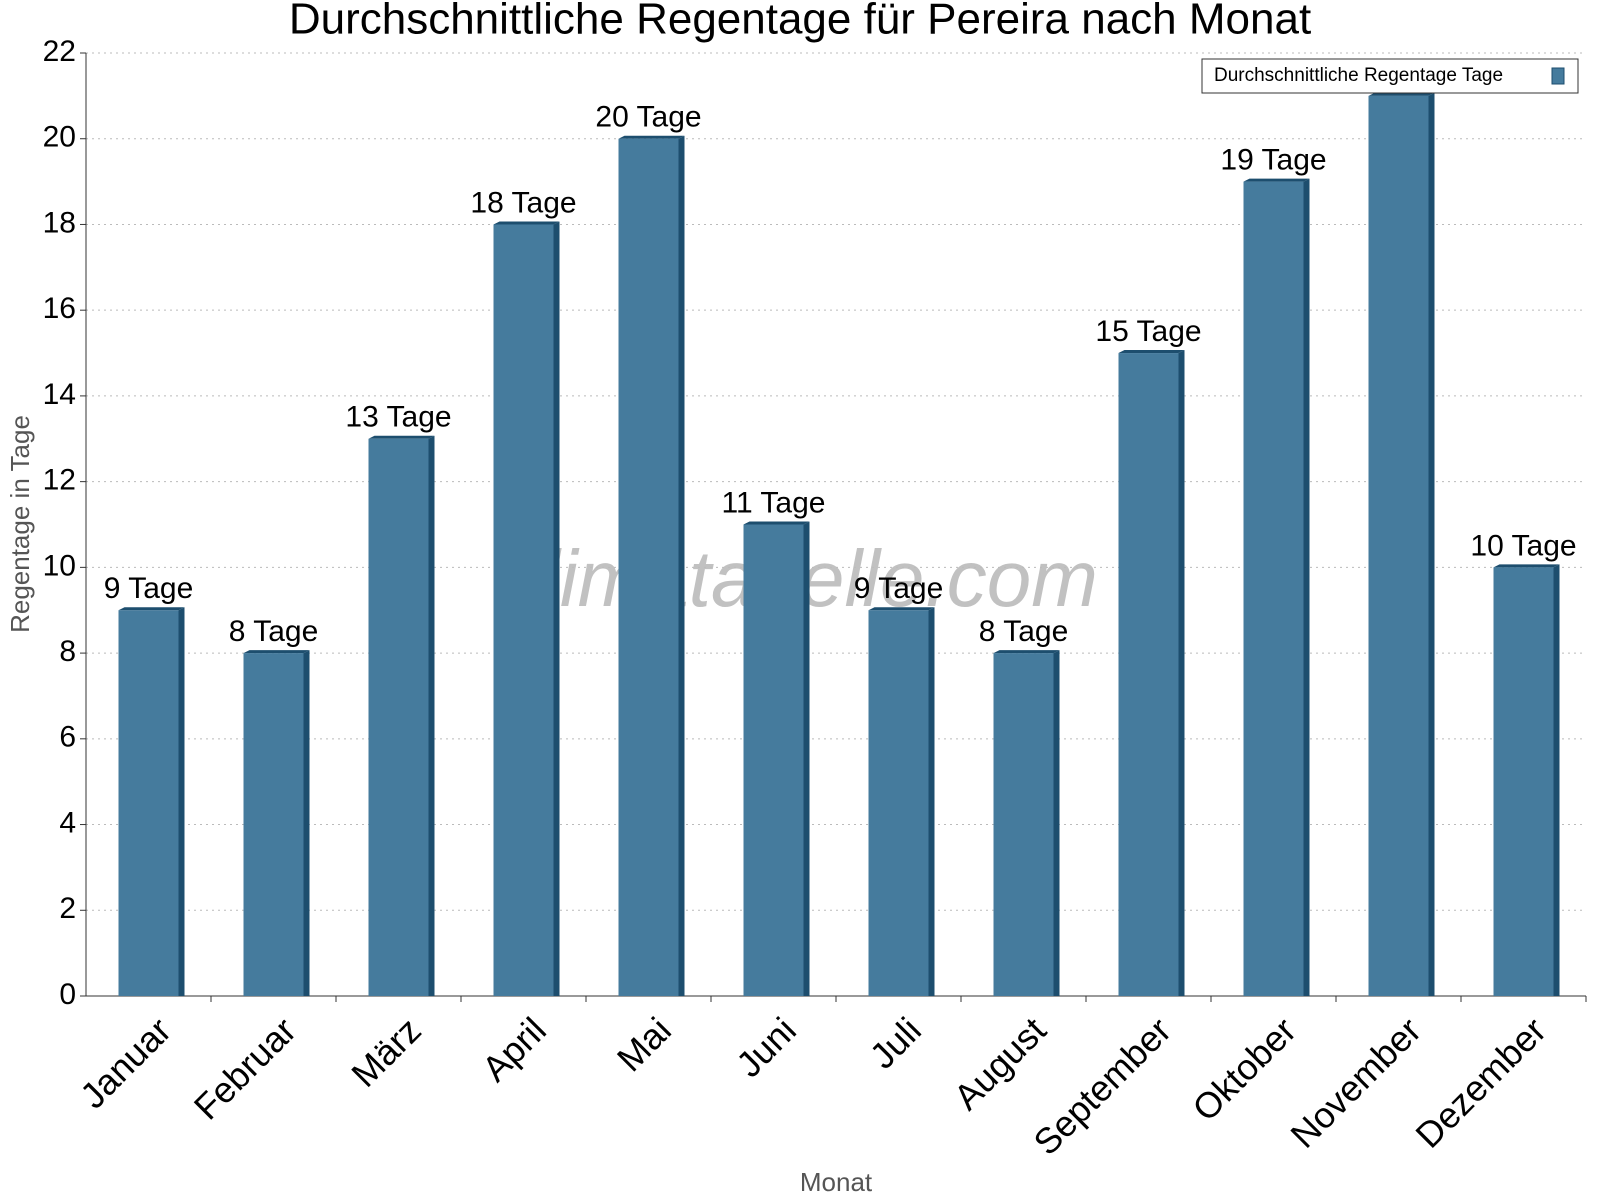 Image resolution: width=1600 pixels, height=1200 pixels. What do you see at coordinates (1273, 160) in the screenshot?
I see `data-label: 19 Tage` at bounding box center [1273, 160].